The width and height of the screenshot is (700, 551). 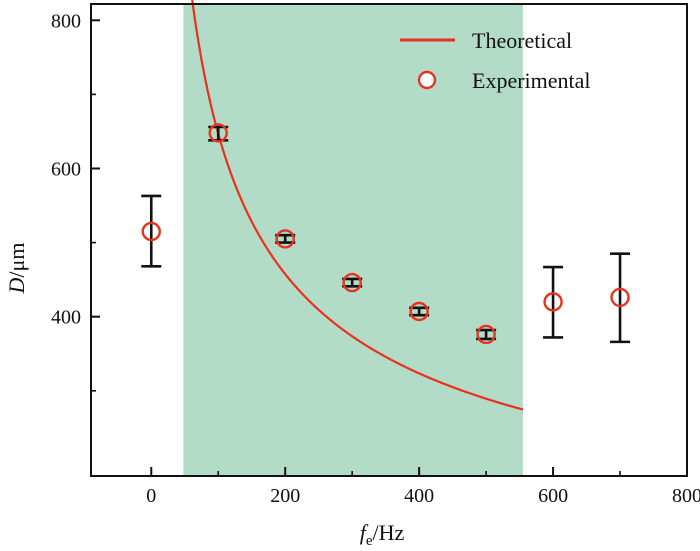 I want to click on y-tick-label: 400, so click(x=66, y=318).